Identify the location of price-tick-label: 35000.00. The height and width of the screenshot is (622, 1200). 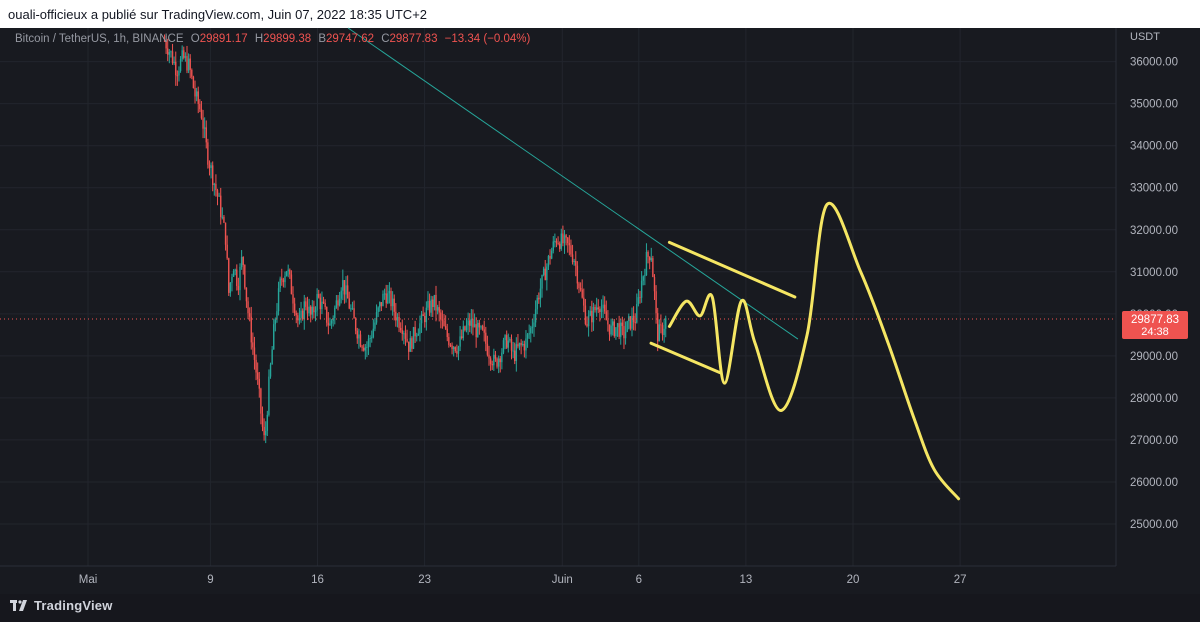
(1154, 105).